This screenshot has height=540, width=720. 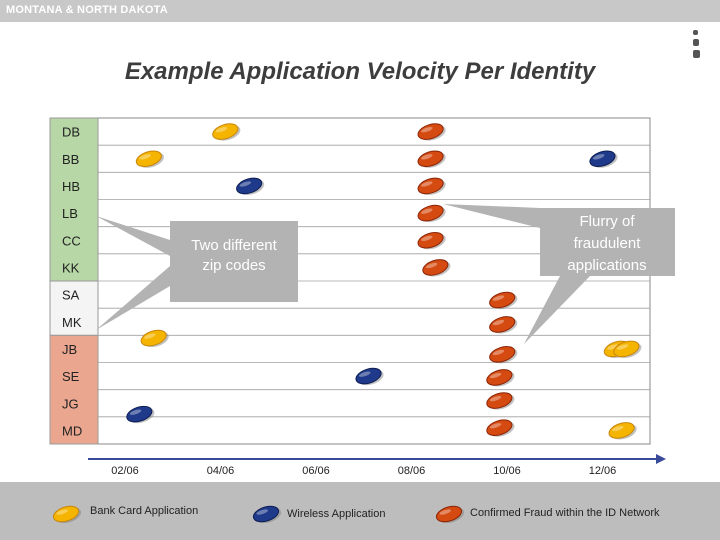 I want to click on callout-flurry, so click(x=607, y=242).